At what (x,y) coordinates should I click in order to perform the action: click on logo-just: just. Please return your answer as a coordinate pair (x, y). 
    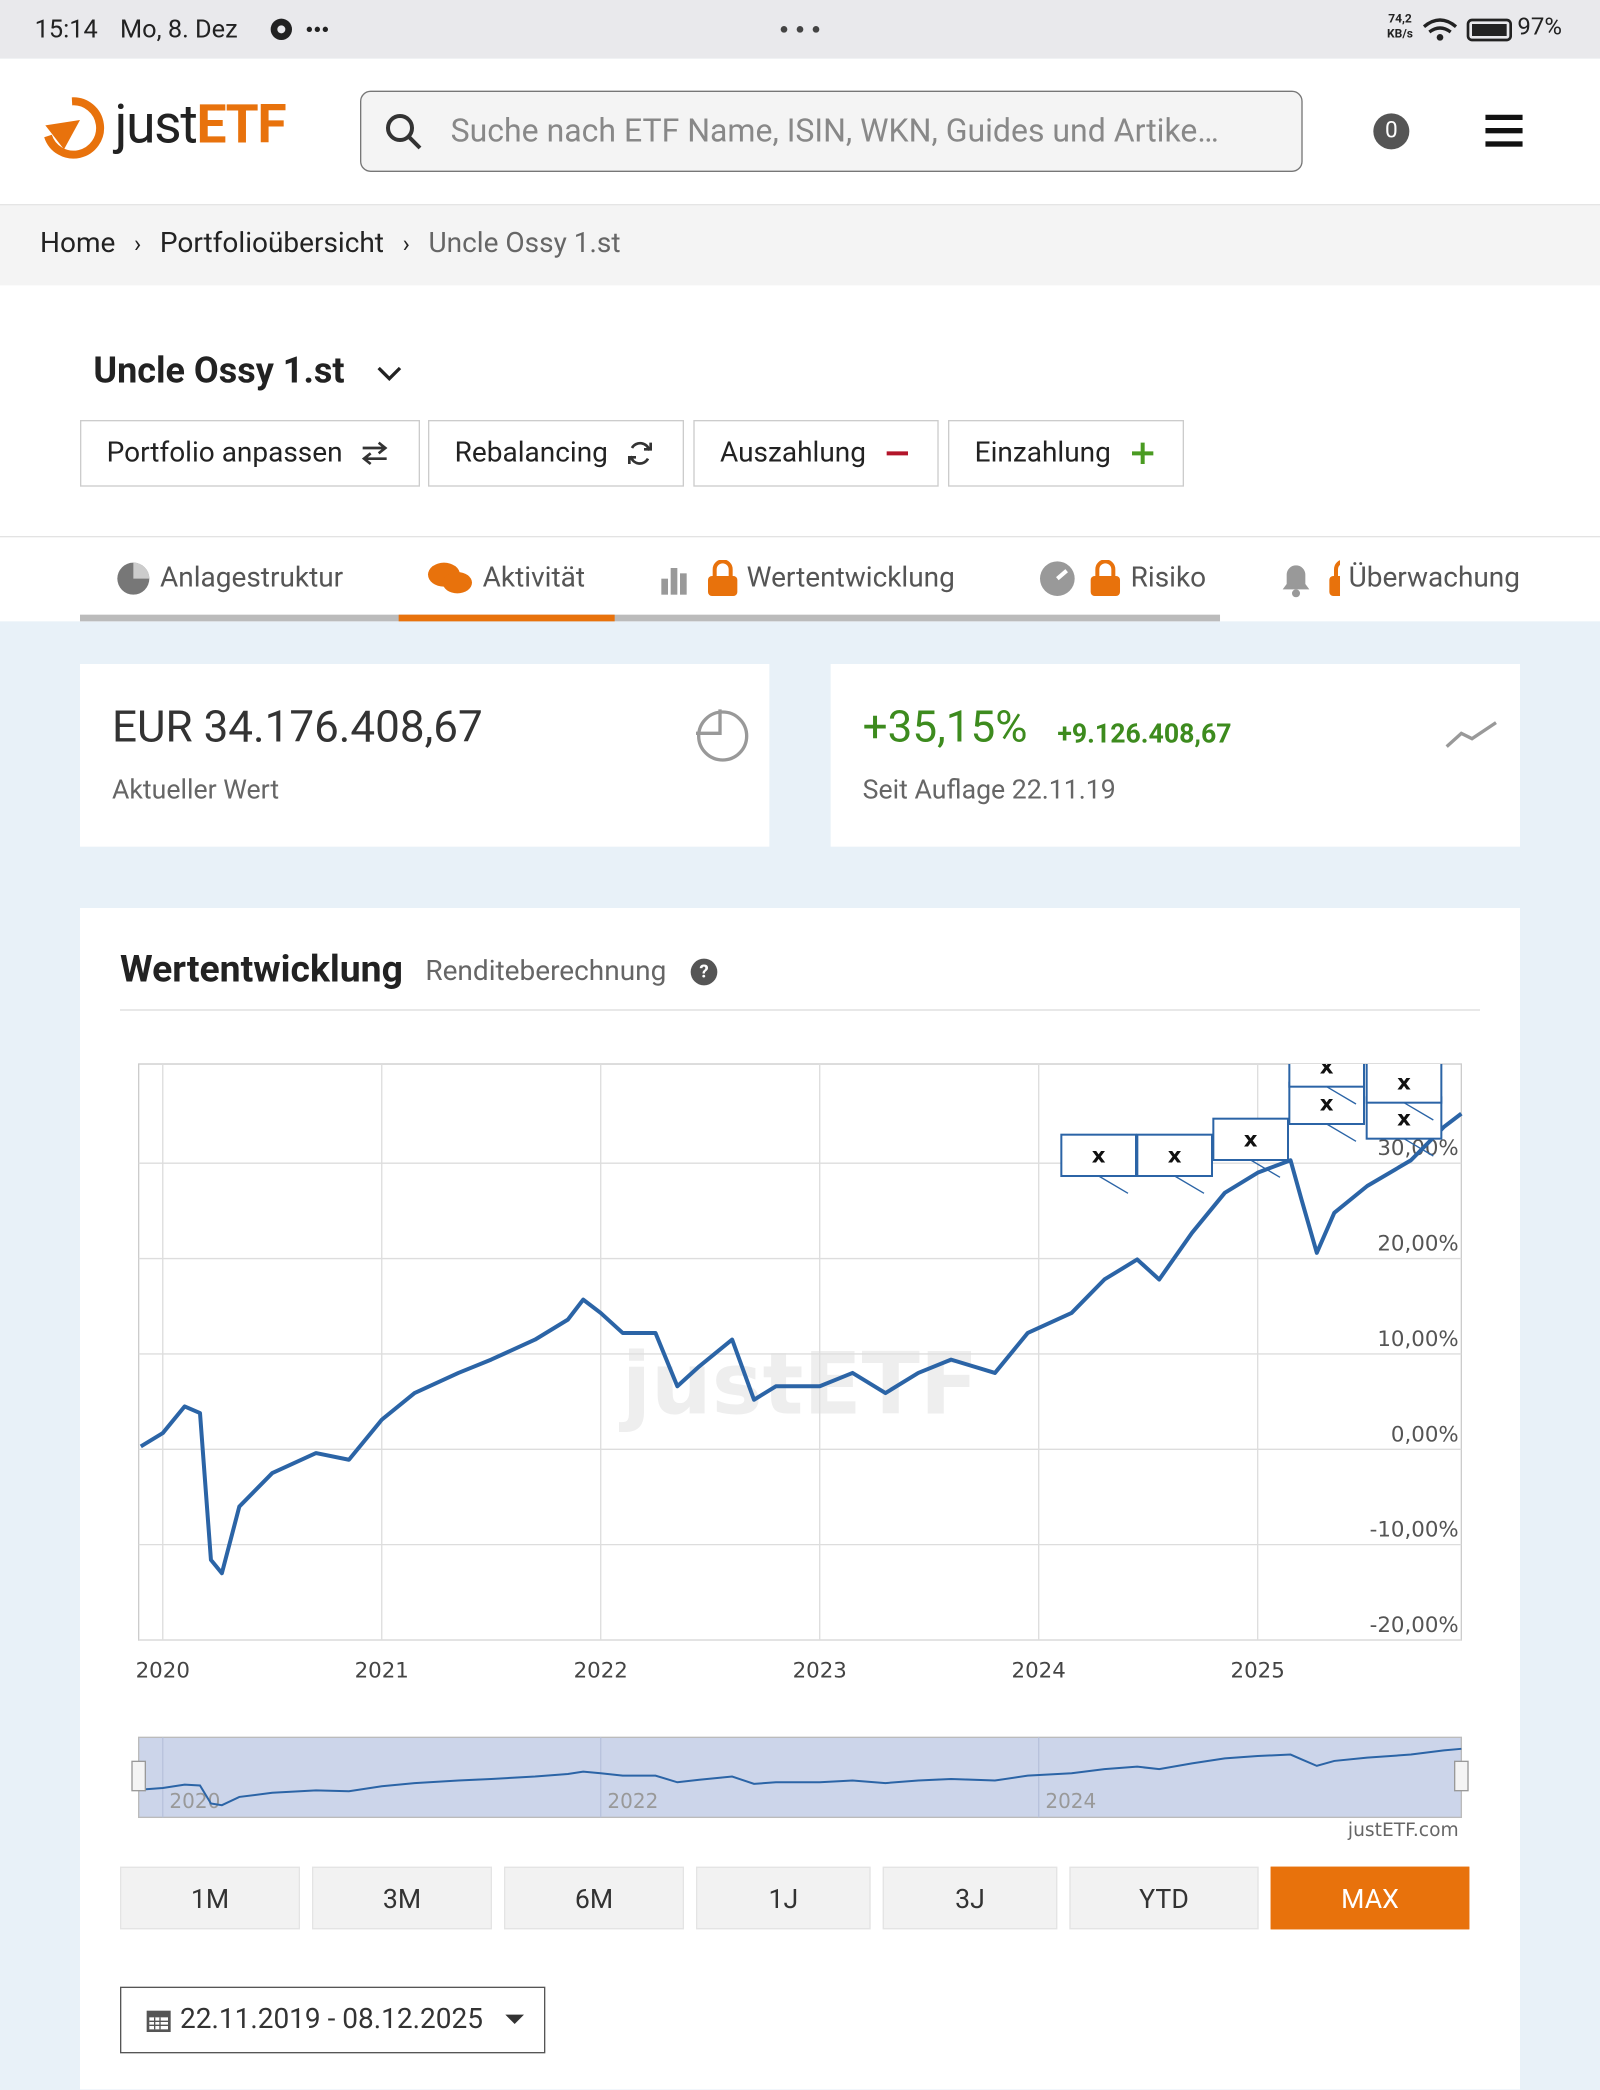
    Looking at the image, I should click on (156, 125).